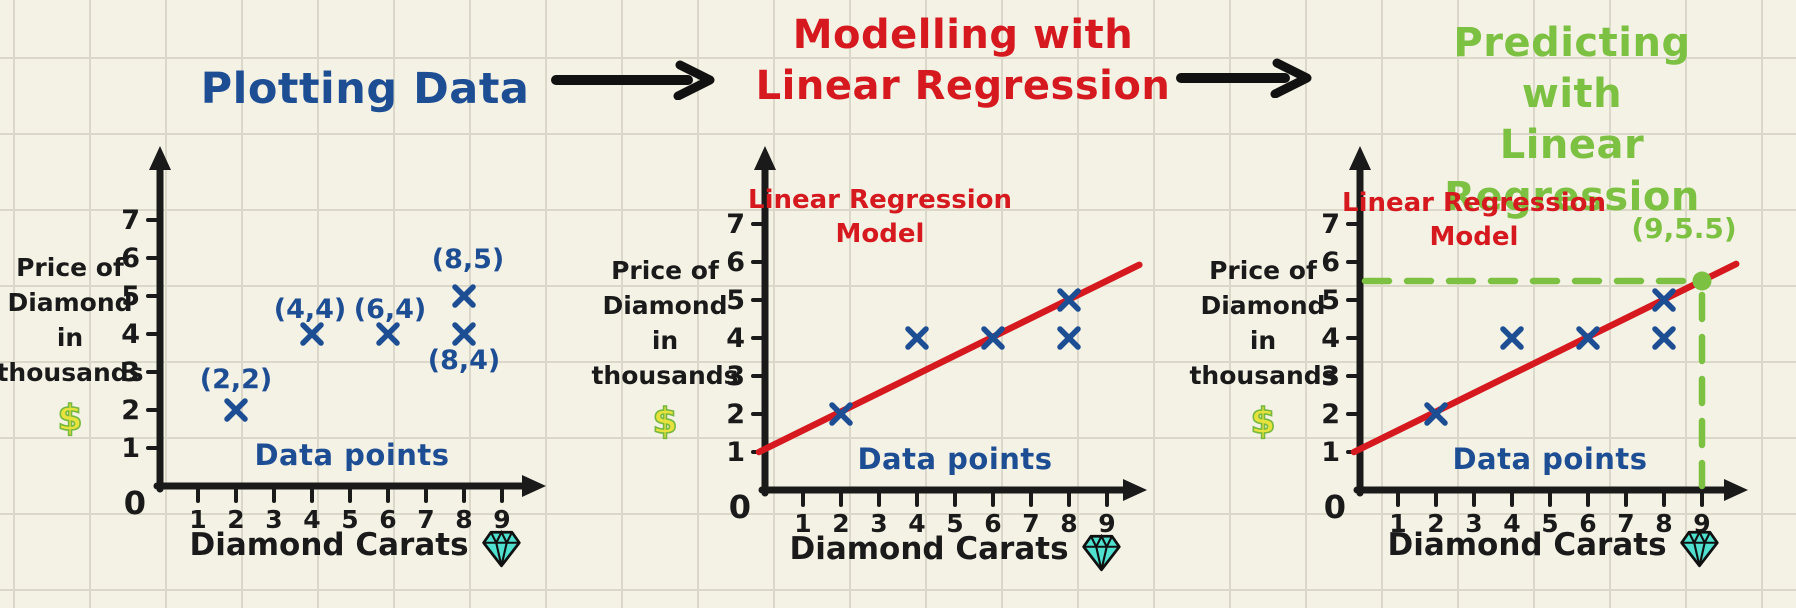 This screenshot has width=1796, height=608. What do you see at coordinates (236, 379) in the screenshot?
I see `data-point-label: (2,2)` at bounding box center [236, 379].